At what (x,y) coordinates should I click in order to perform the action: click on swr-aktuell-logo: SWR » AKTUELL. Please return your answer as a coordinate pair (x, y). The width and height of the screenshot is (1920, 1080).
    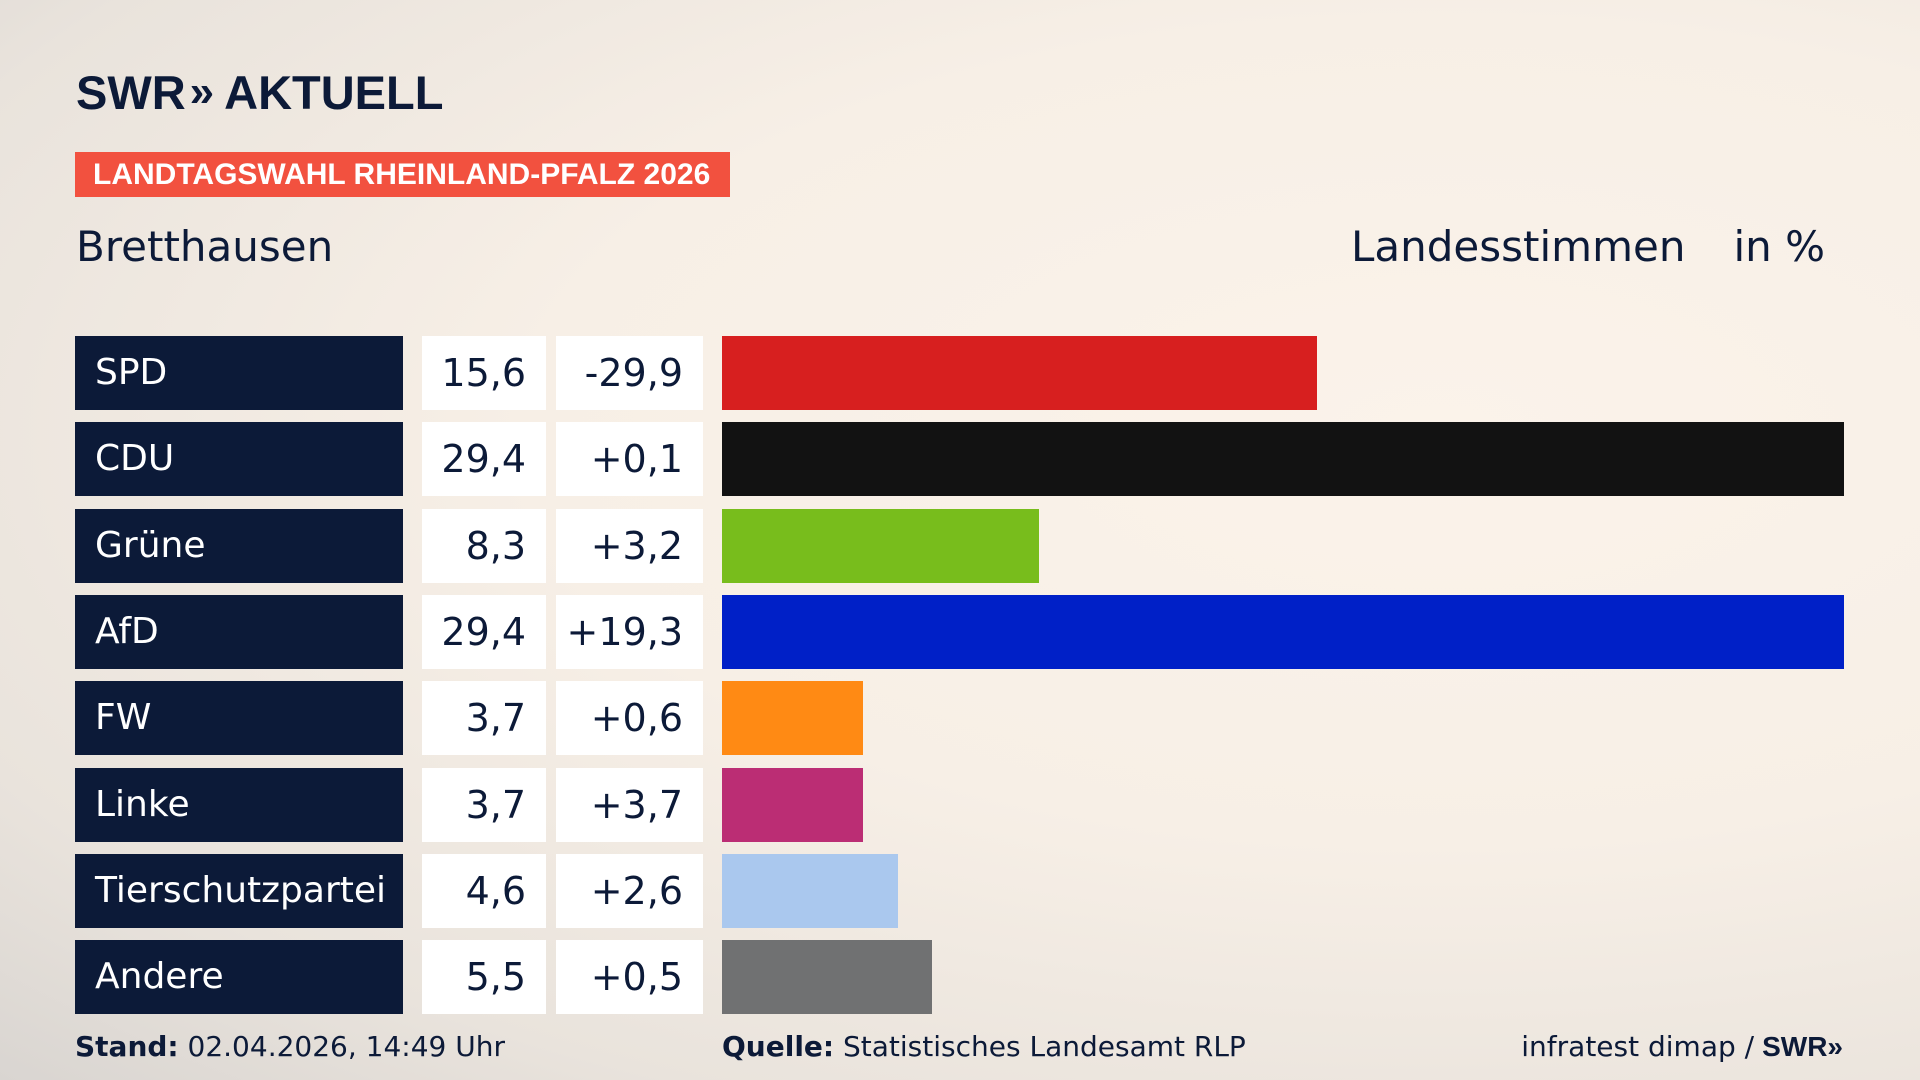
    Looking at the image, I should click on (260, 92).